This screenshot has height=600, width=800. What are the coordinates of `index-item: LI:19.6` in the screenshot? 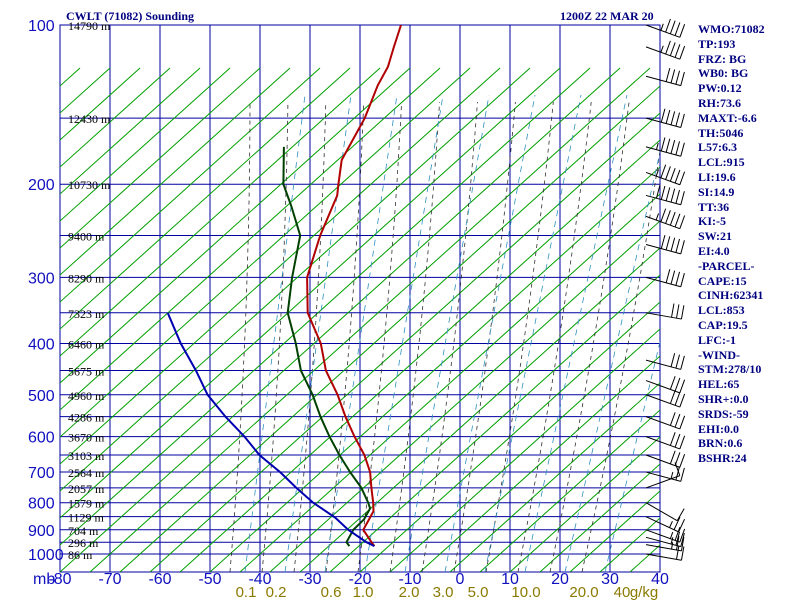 It's located at (717, 176).